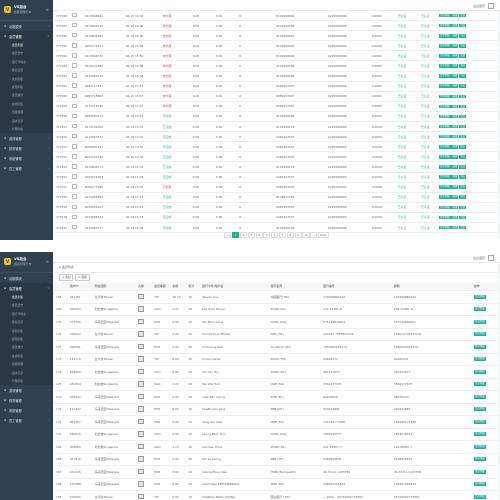 The height and width of the screenshot is (500, 500). What do you see at coordinates (483, 258) in the screenshot?
I see `home-link: 后台首页` at bounding box center [483, 258].